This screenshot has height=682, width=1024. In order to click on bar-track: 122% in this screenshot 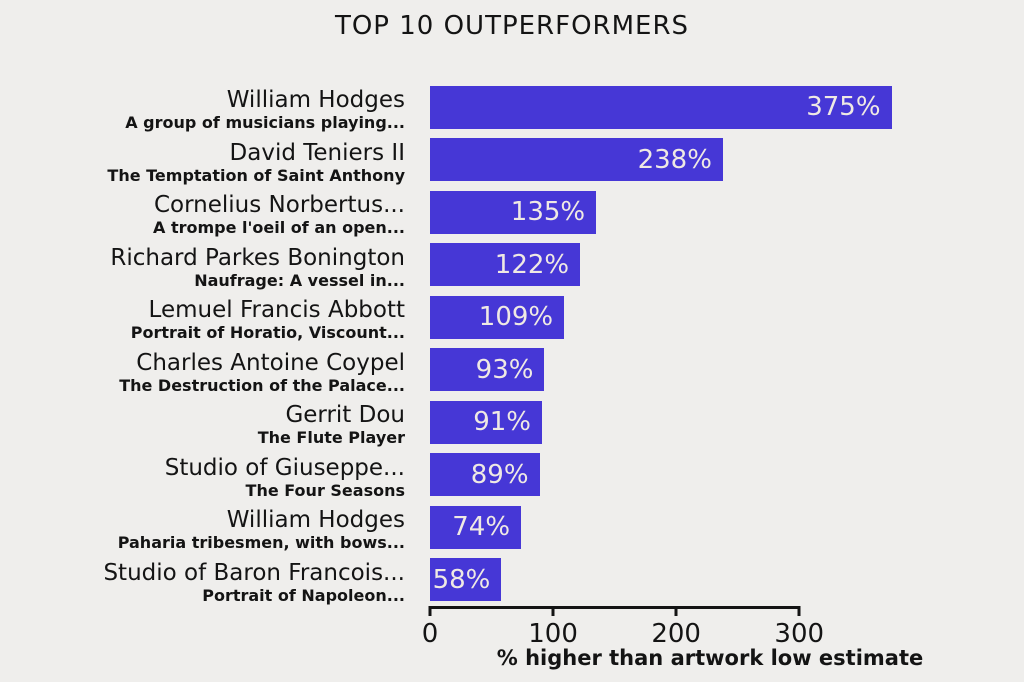, I will do `click(710, 265)`.